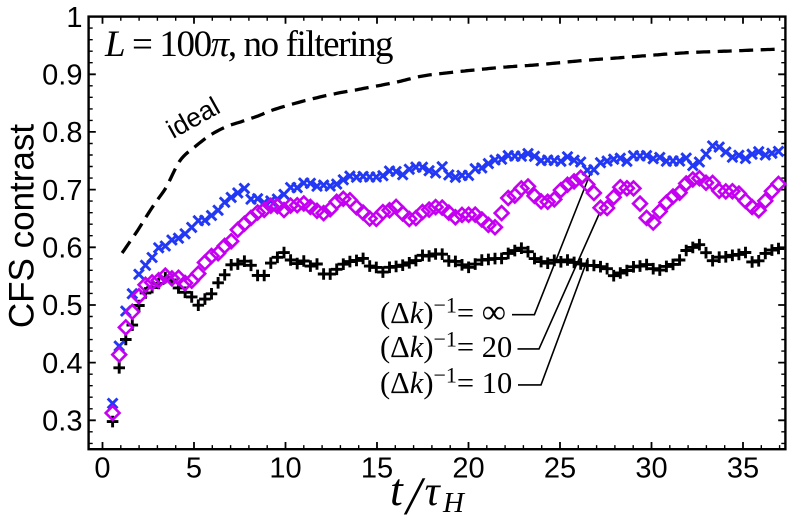  I want to click on svg-text: 0.5, so click(62, 306).